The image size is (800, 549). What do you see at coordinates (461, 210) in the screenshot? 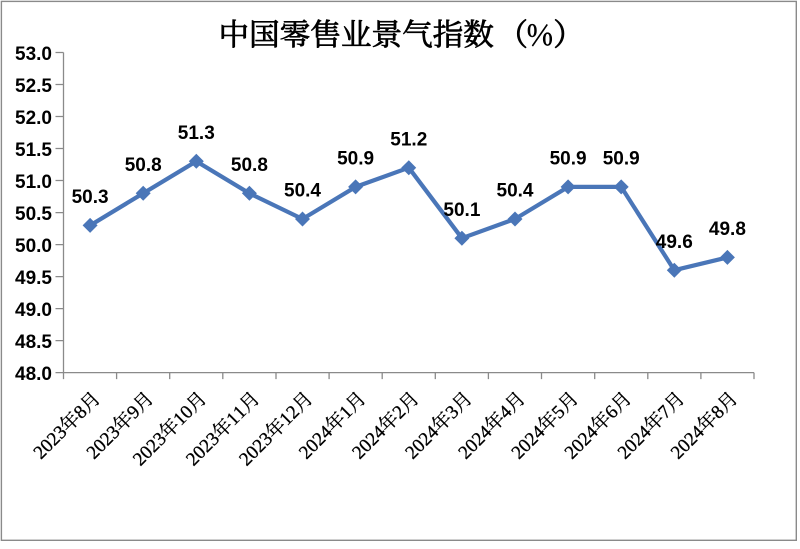
I see `svg-text: 50.1` at bounding box center [461, 210].